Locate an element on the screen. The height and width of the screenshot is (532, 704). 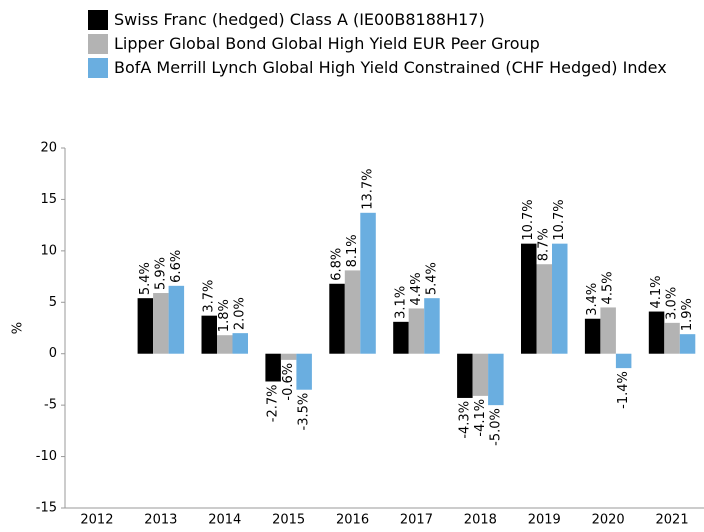
y-tick-label: 20 is located at coordinates (48, 148).